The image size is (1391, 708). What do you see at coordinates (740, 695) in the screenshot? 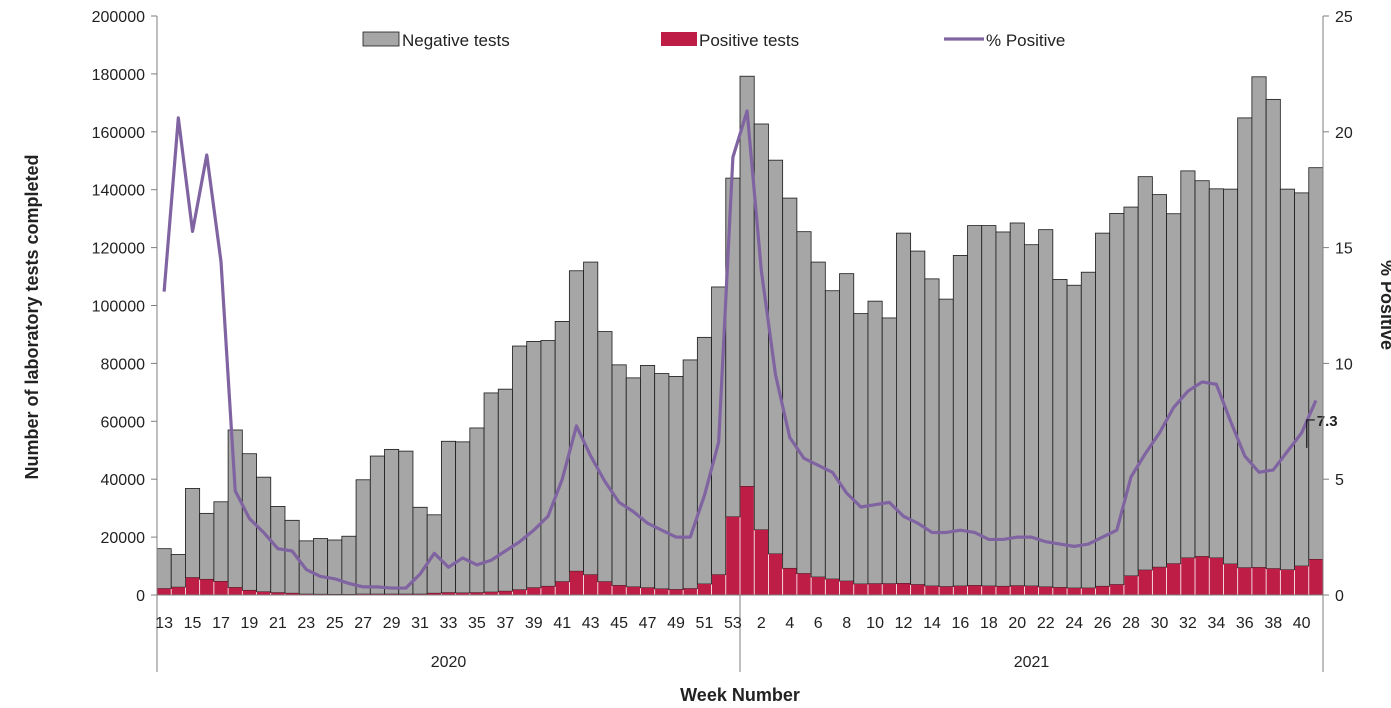
I see `x-axis-title: Week Number` at bounding box center [740, 695].